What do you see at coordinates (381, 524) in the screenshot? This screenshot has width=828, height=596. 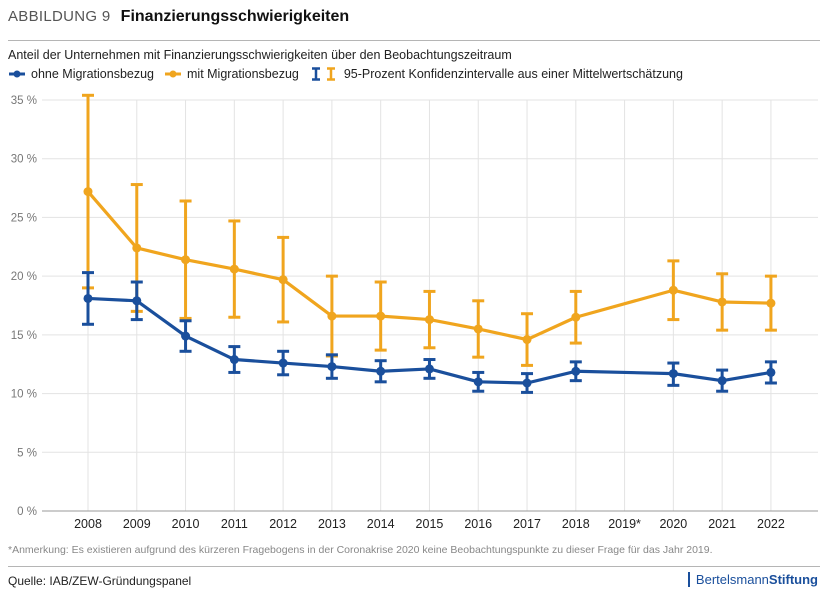 I see `x-tick-label: 2014` at bounding box center [381, 524].